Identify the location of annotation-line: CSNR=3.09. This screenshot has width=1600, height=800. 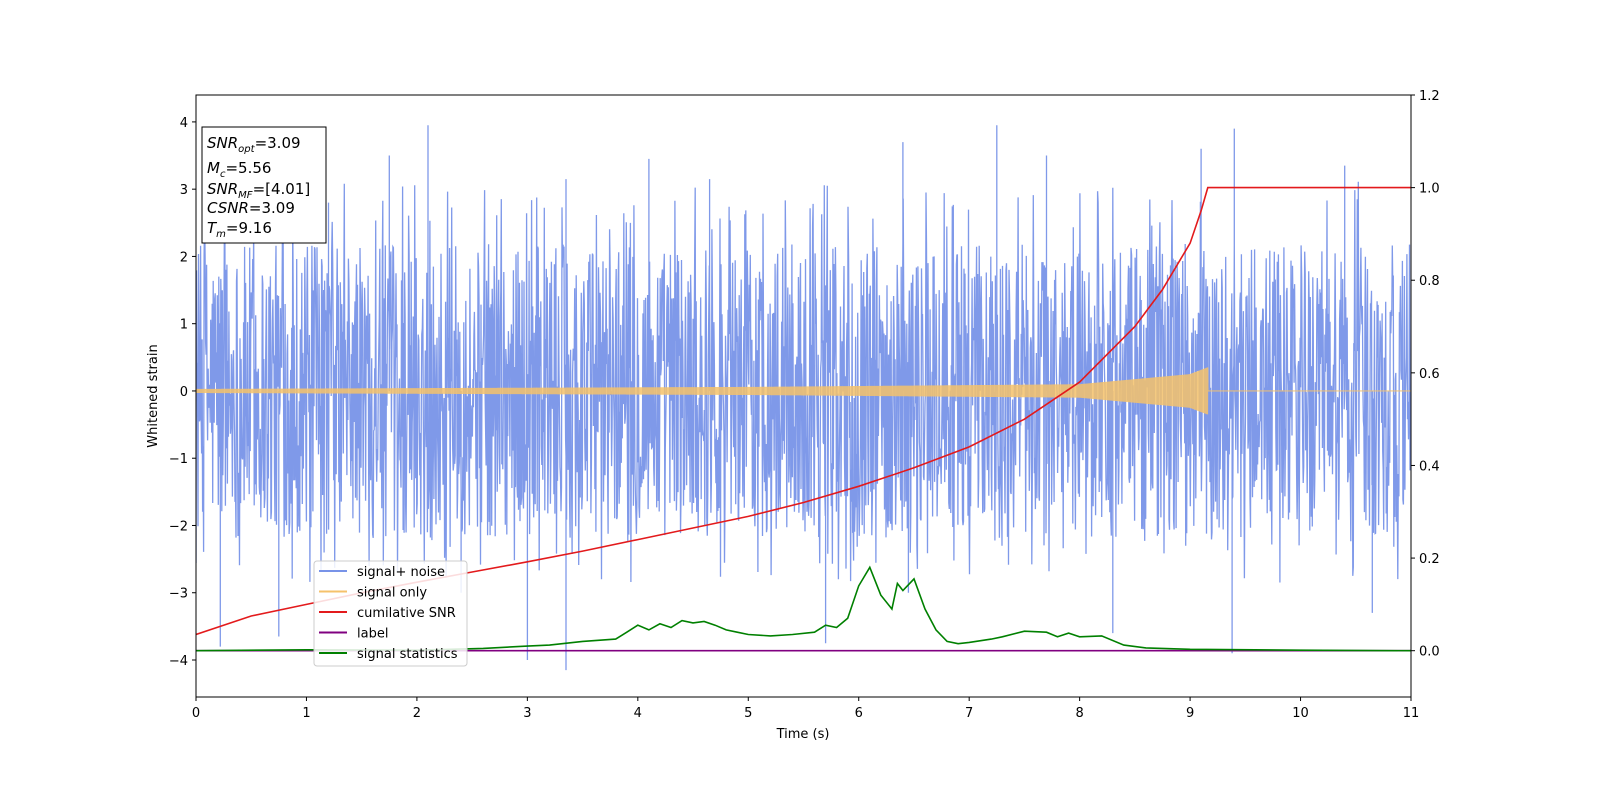
(251, 208).